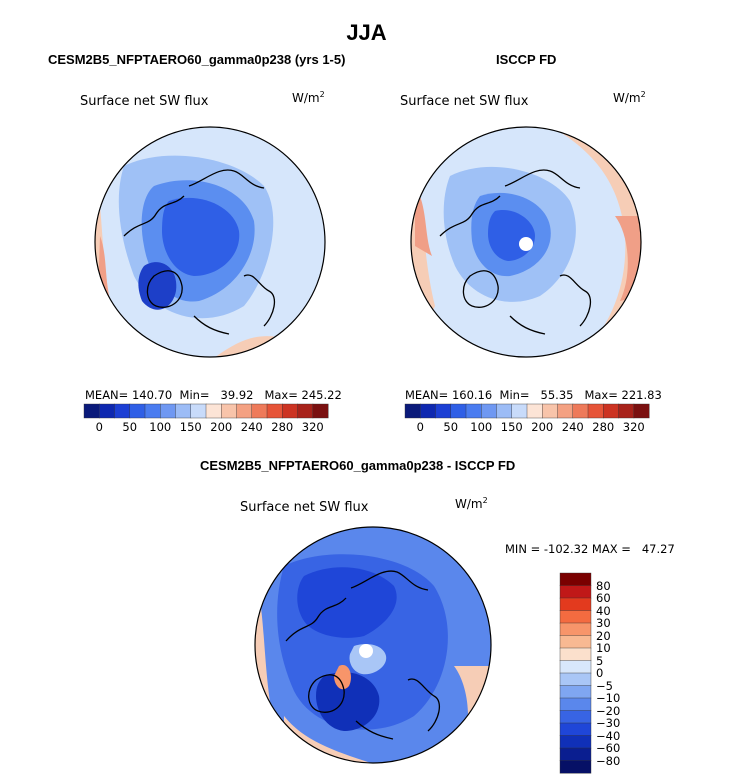 This screenshot has width=733, height=783. I want to click on panel-2-colorbar, so click(527, 411).